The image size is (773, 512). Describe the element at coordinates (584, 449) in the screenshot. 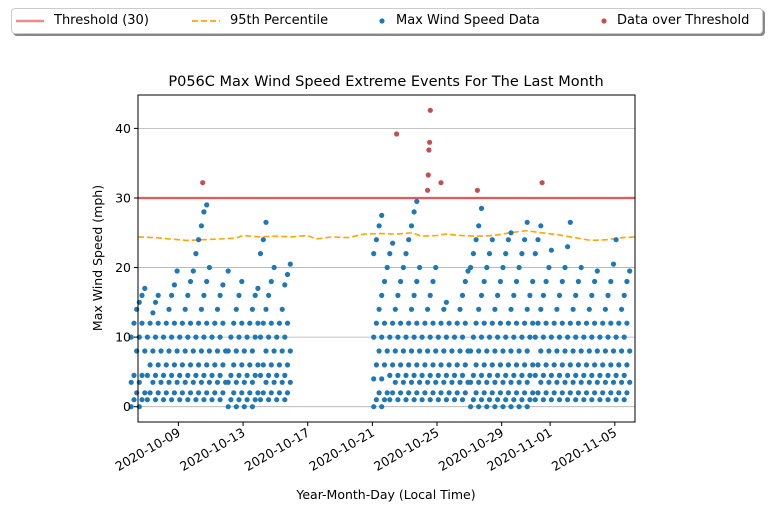

I see `x-tick-label: 2020-11-05` at that location.